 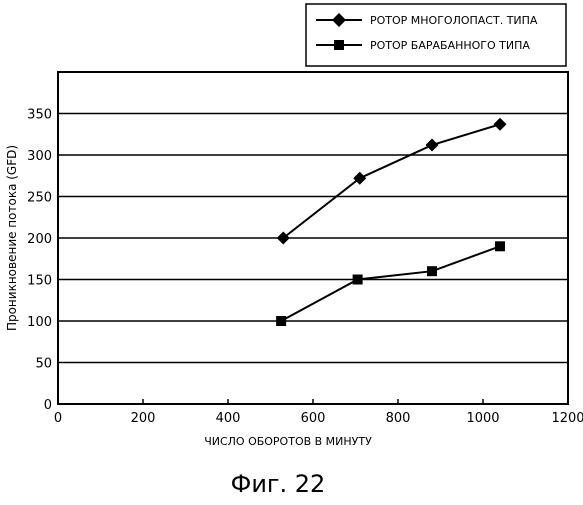 I want to click on y-tick-label: 300, so click(x=39, y=156).